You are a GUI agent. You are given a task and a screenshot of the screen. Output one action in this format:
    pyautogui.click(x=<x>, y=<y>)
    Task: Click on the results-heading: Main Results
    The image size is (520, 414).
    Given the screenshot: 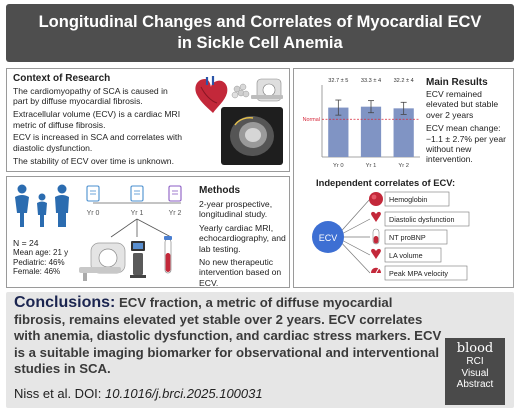 What is the action you would take?
    pyautogui.click(x=457, y=82)
    